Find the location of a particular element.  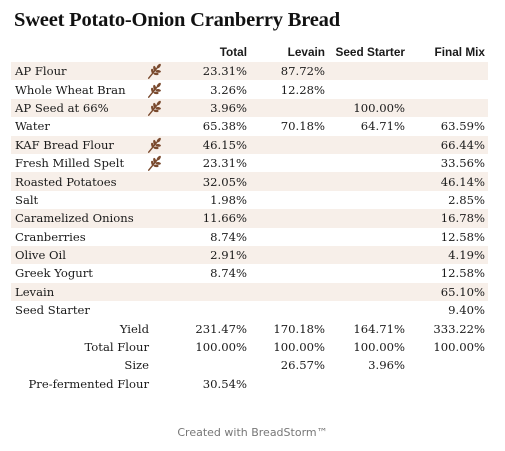

value-levain: 87.72% is located at coordinates (289, 71).